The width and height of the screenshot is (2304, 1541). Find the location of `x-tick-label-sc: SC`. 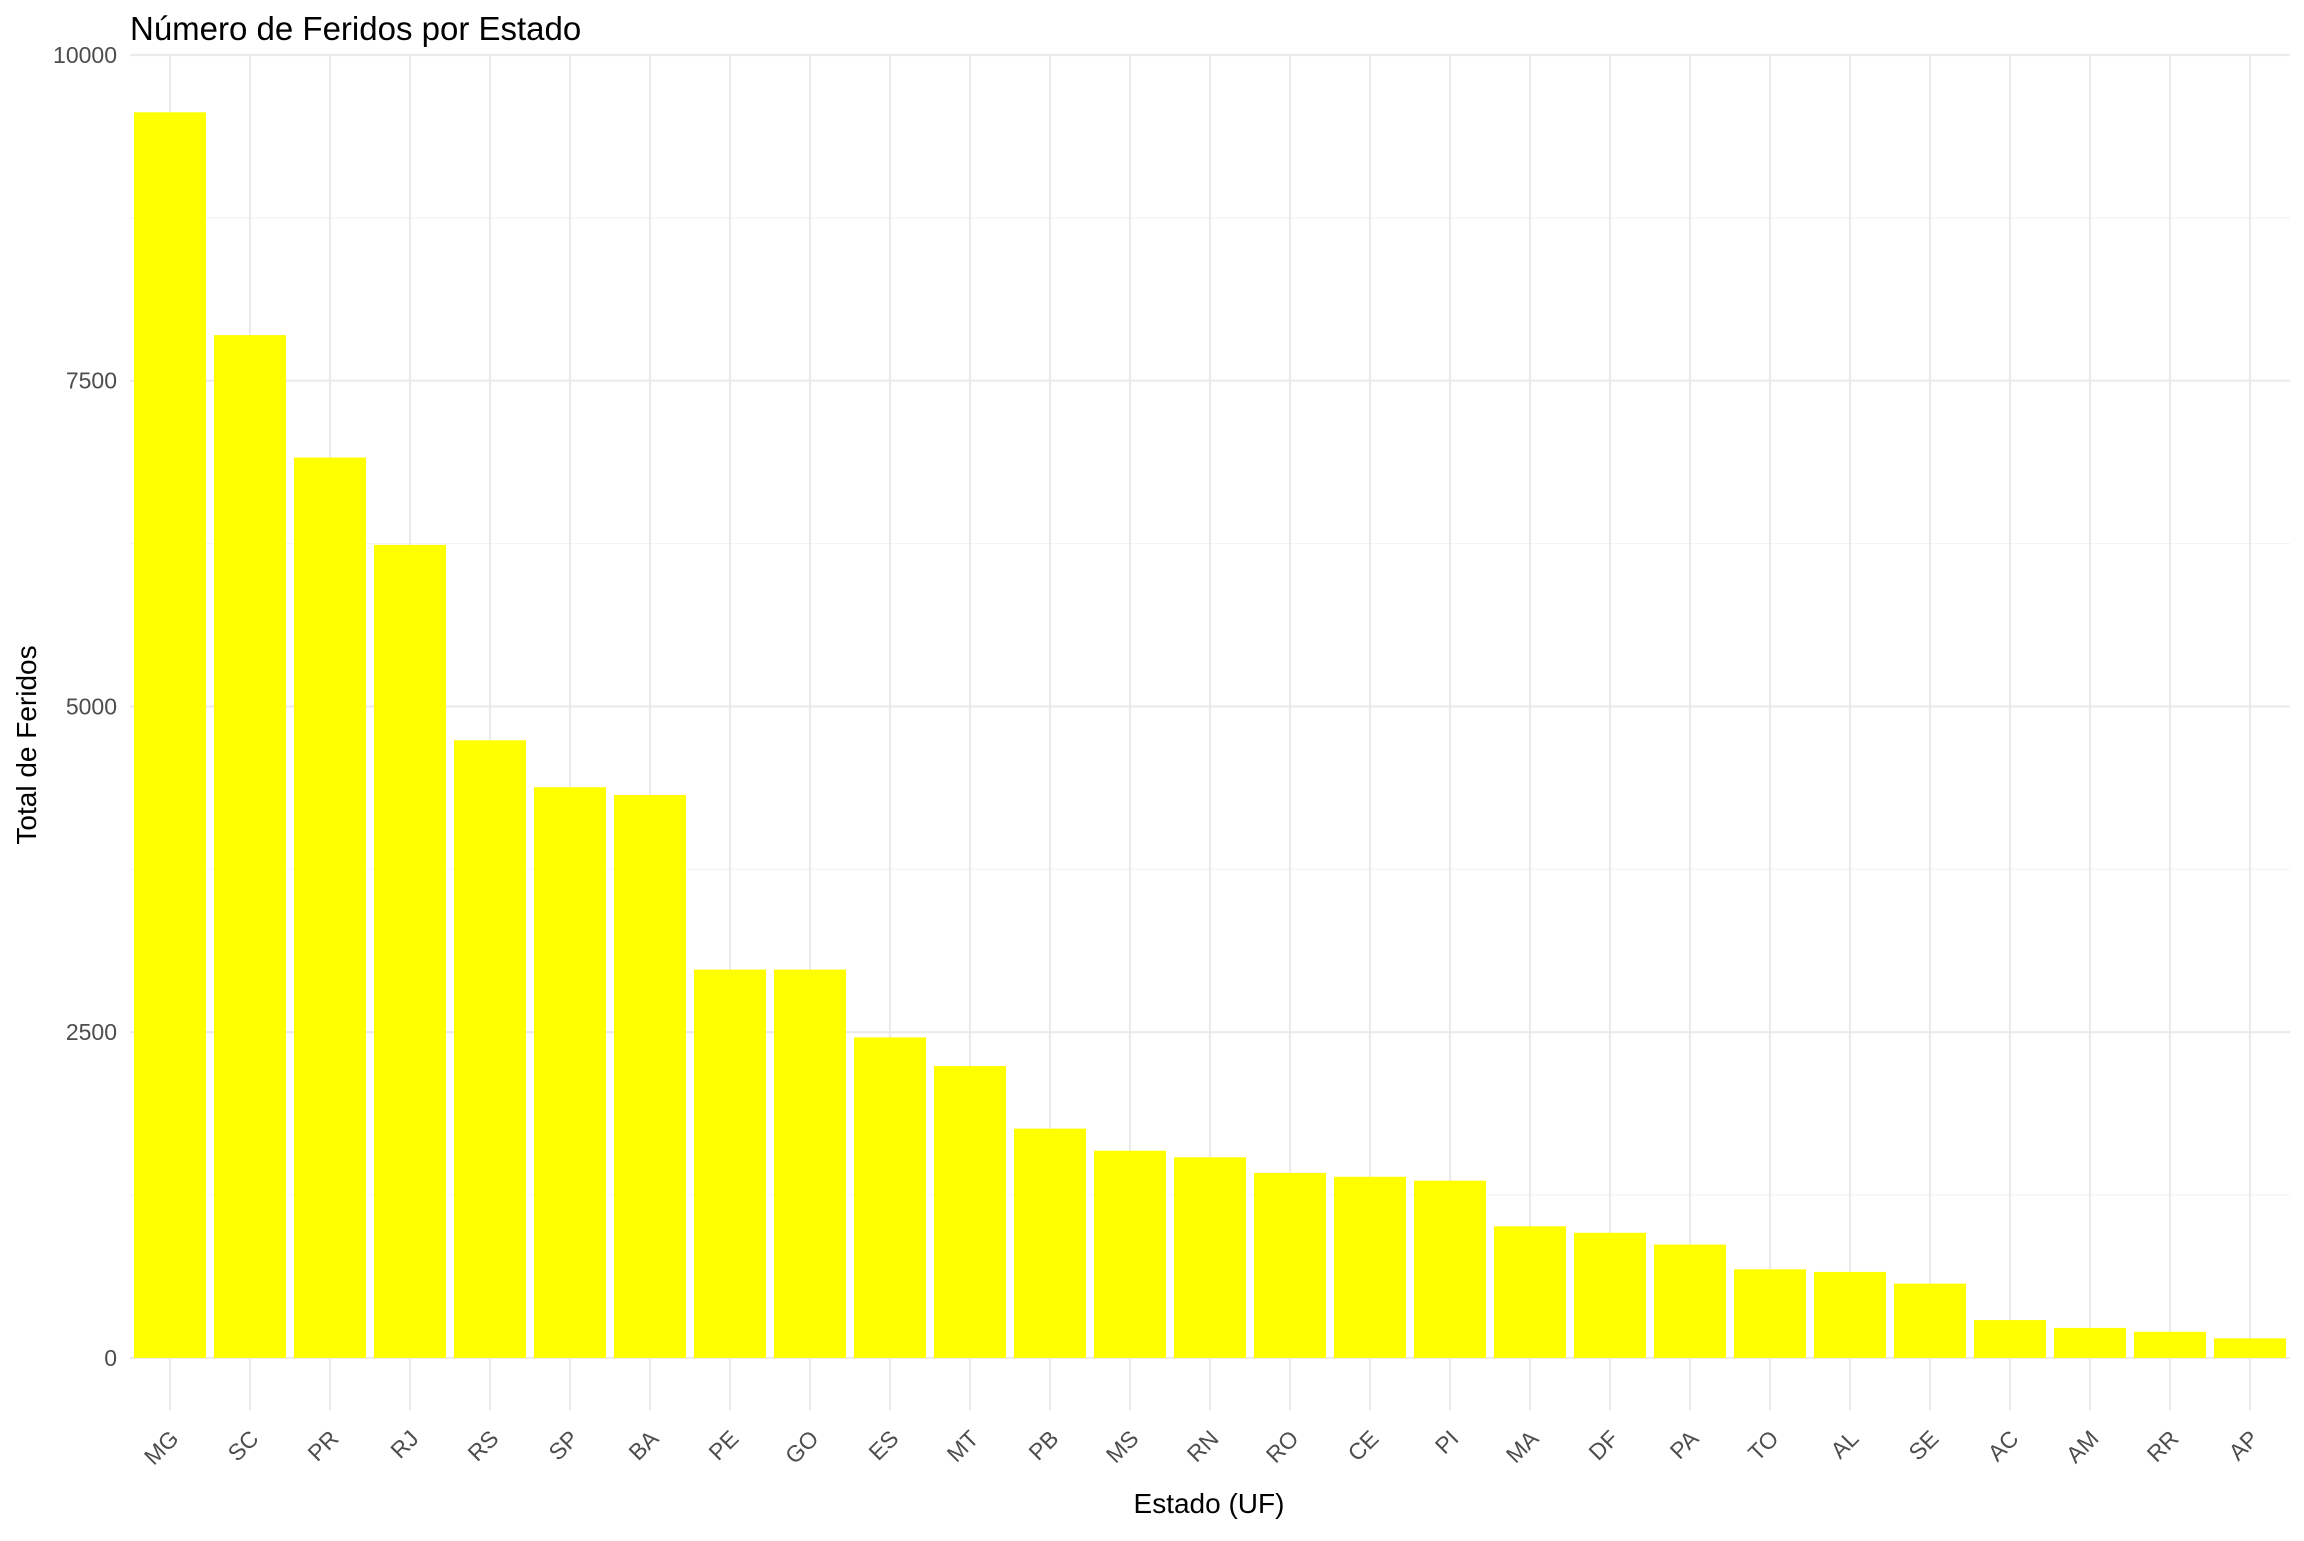

x-tick-label-sc: SC is located at coordinates (243, 1445).